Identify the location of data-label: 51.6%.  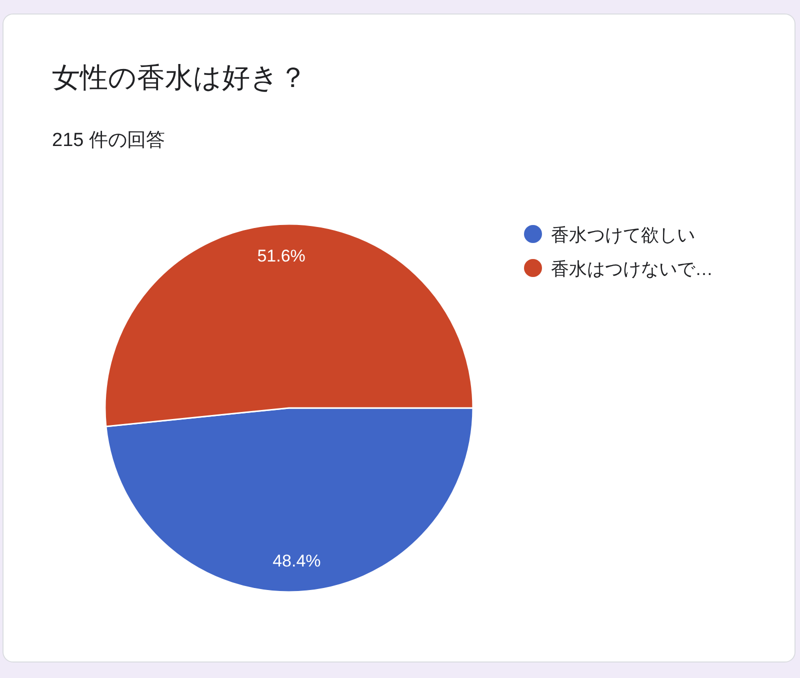
(281, 256).